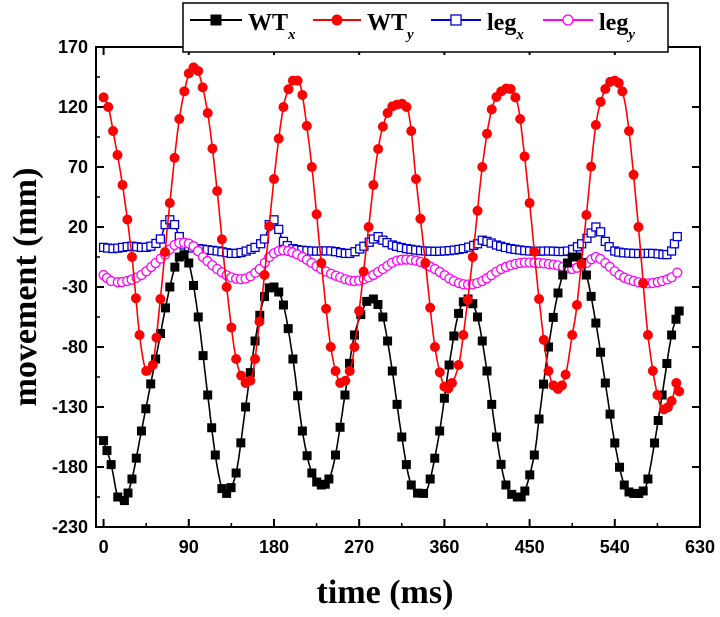  What do you see at coordinates (73, 47) in the screenshot?
I see `y-tick-label: 170` at bounding box center [73, 47].